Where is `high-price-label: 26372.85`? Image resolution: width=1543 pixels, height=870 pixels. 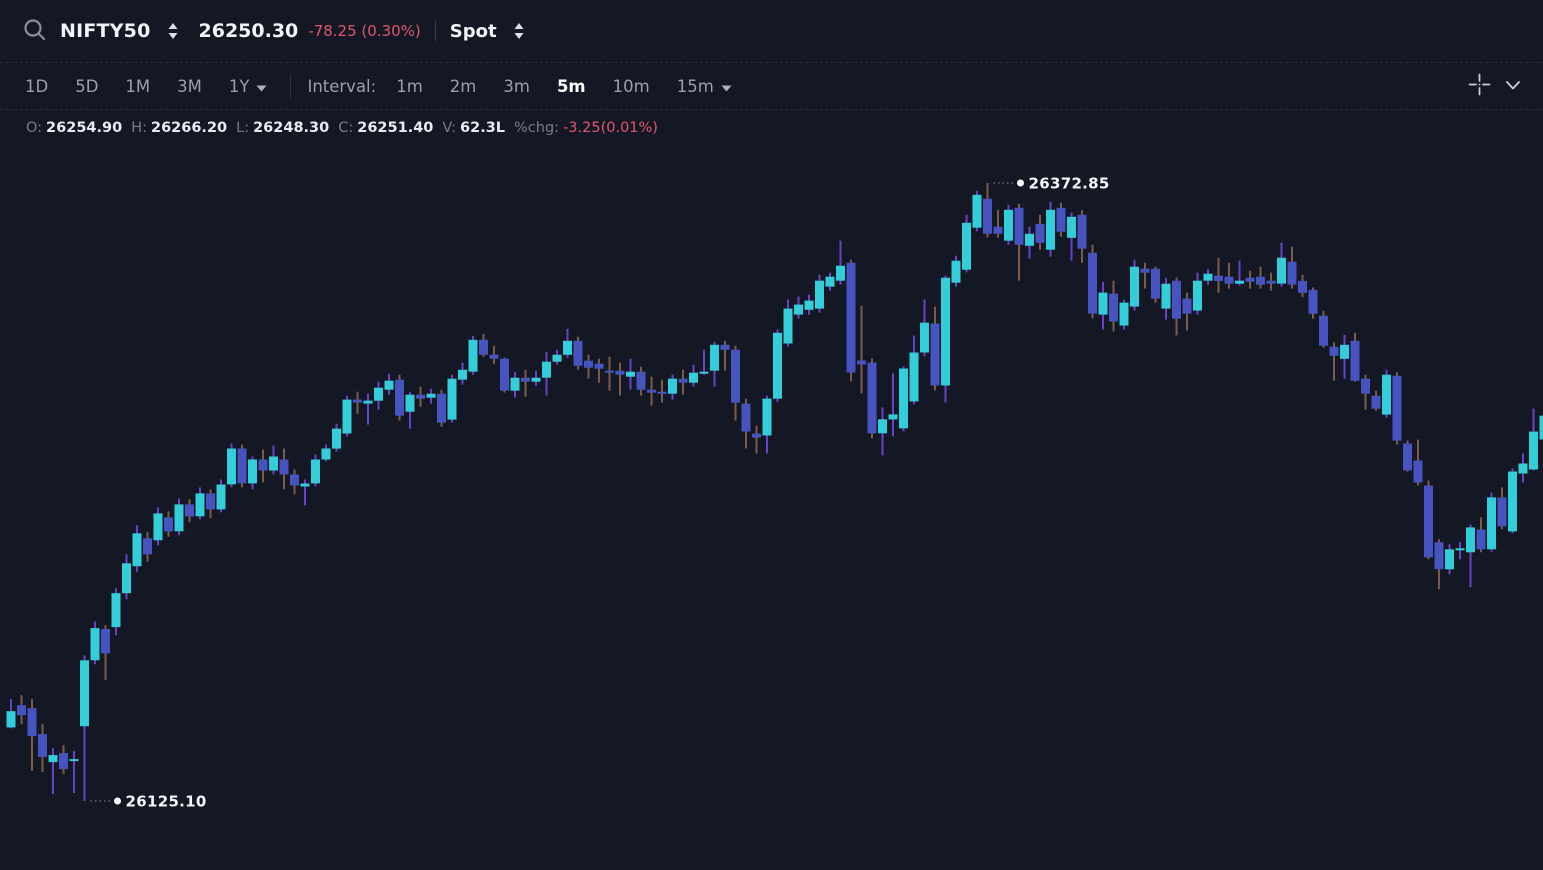
high-price-label: 26372.85 is located at coordinates (1069, 184).